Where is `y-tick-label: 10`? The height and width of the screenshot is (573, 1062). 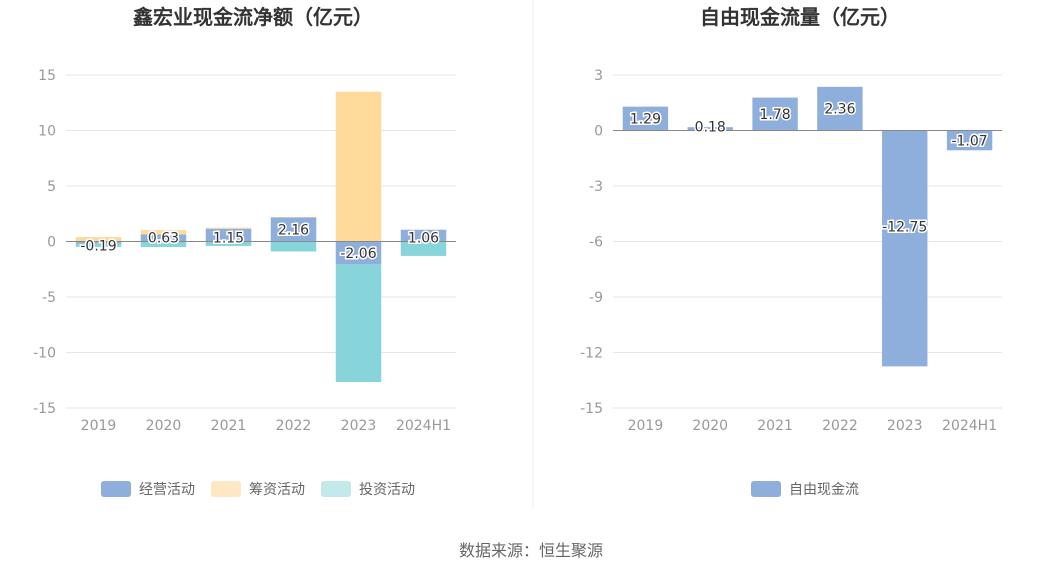
y-tick-label: 10 is located at coordinates (47, 132).